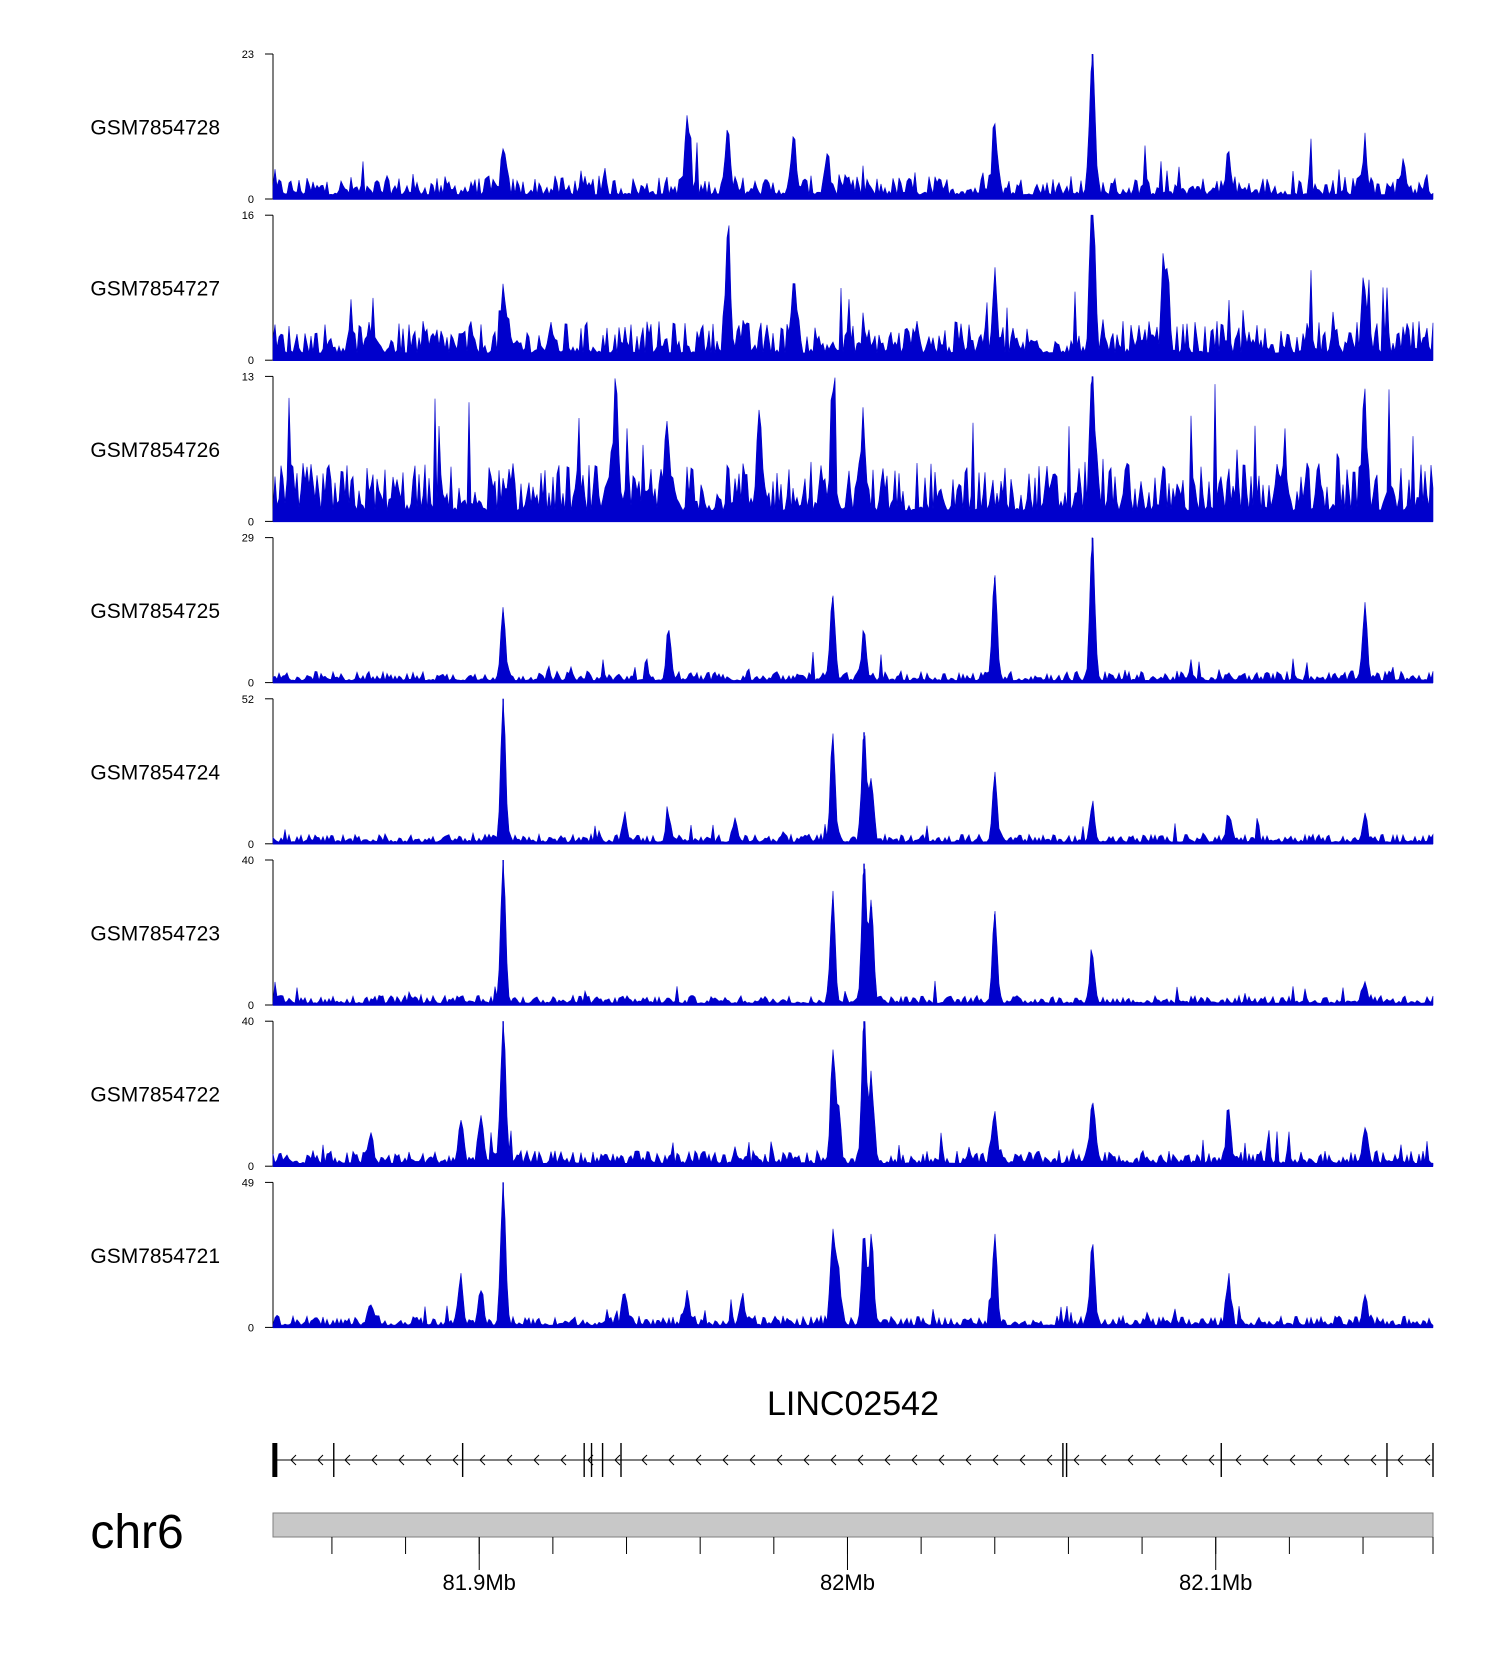  I want to click on track-GSM7854726: GSM7854726 13 0, so click(762, 449).